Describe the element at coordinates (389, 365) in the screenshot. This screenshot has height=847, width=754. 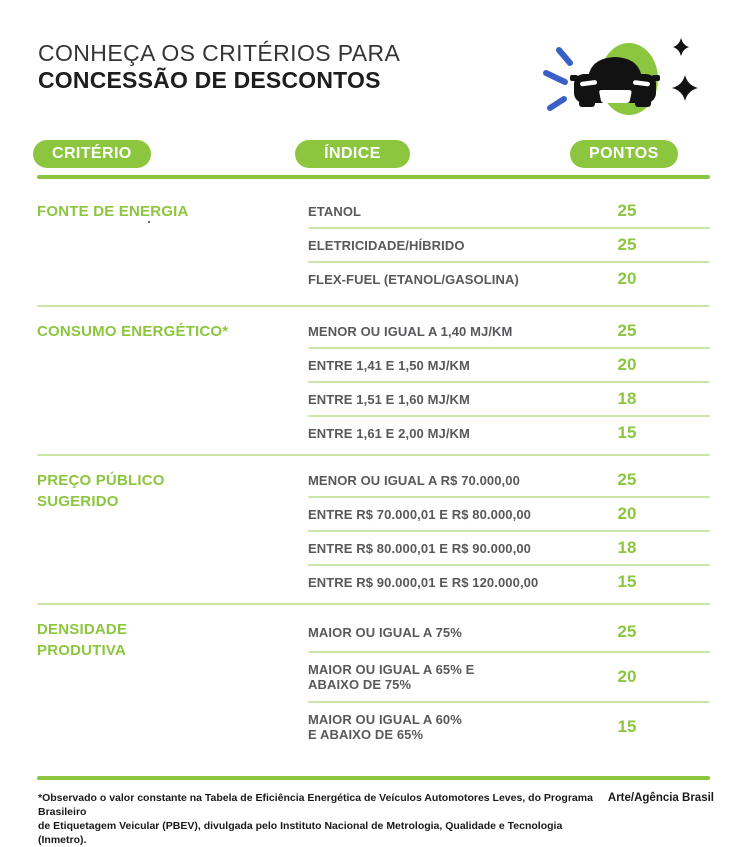
I see `indice-value: ENTRE 1,41 E 1,50 MJ/KM` at that location.